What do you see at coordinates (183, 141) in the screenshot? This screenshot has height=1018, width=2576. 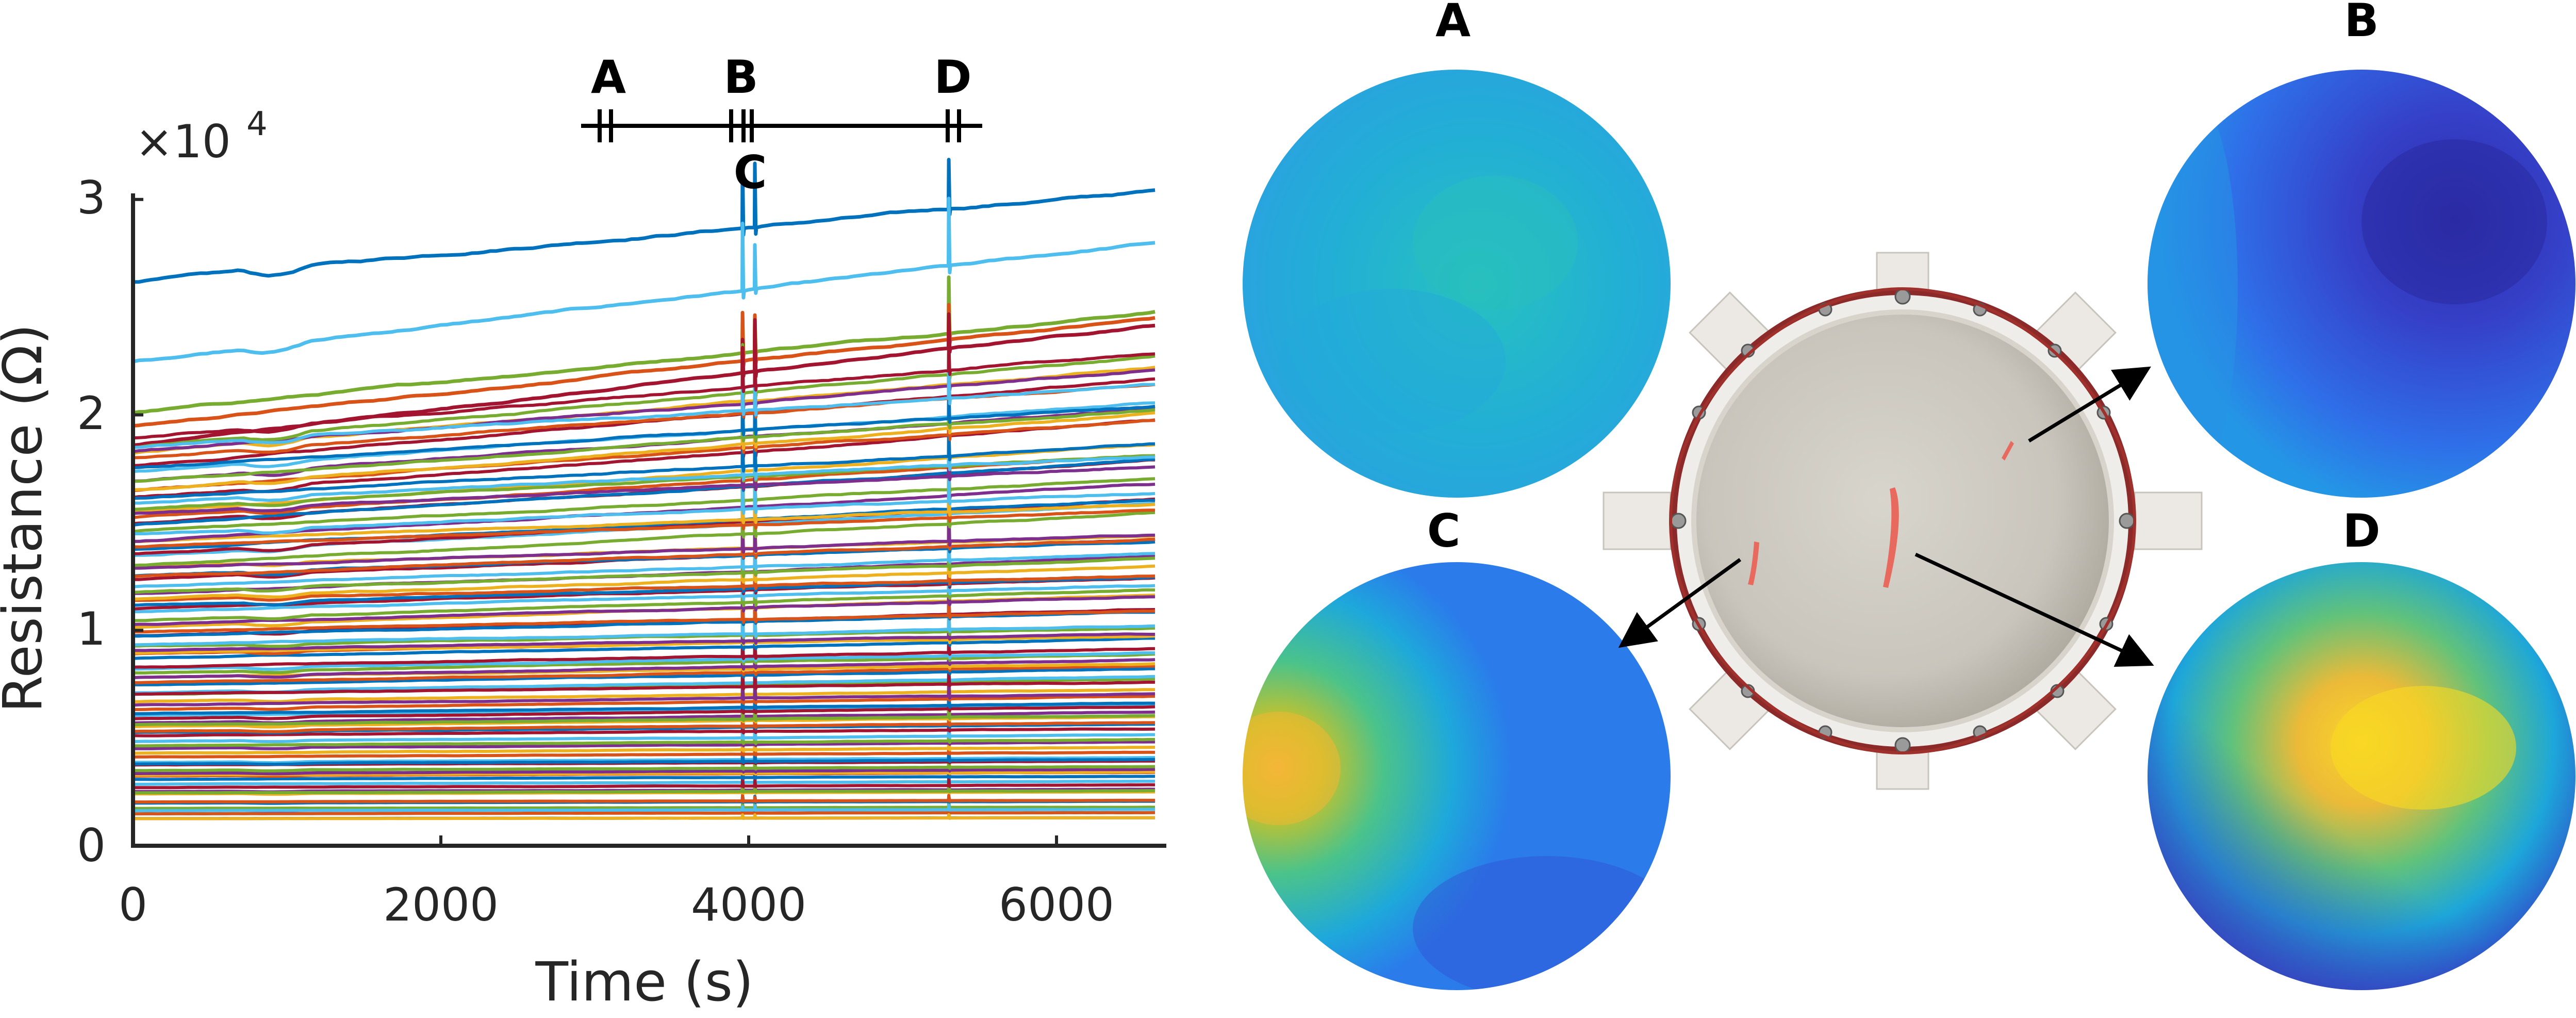 I see `y-exponent-label: ×10` at bounding box center [183, 141].